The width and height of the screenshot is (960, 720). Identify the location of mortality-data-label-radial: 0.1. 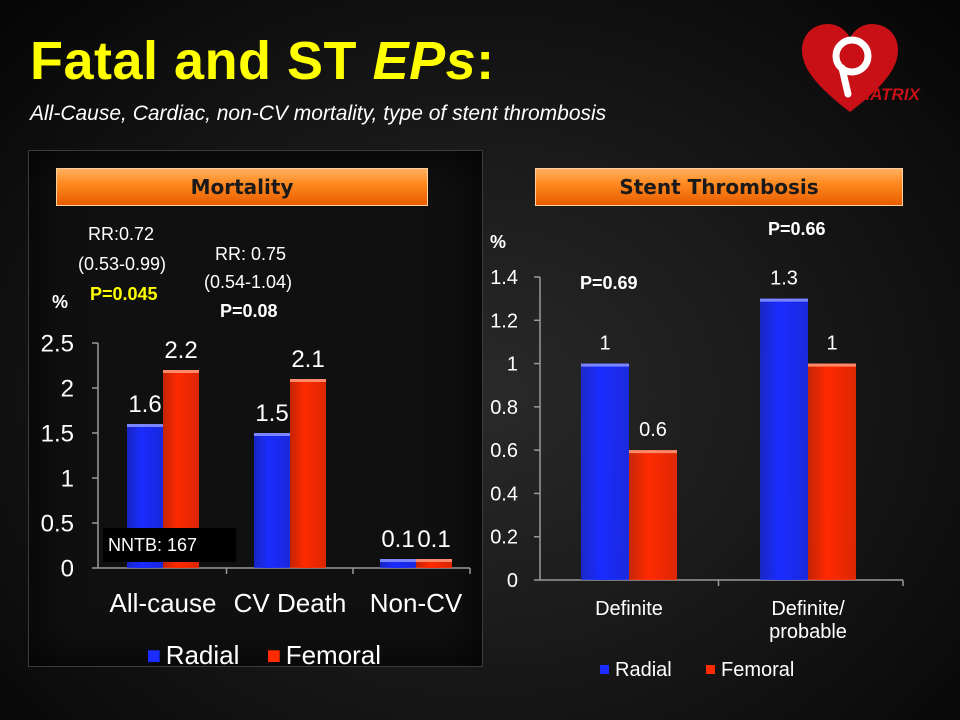
(397, 539).